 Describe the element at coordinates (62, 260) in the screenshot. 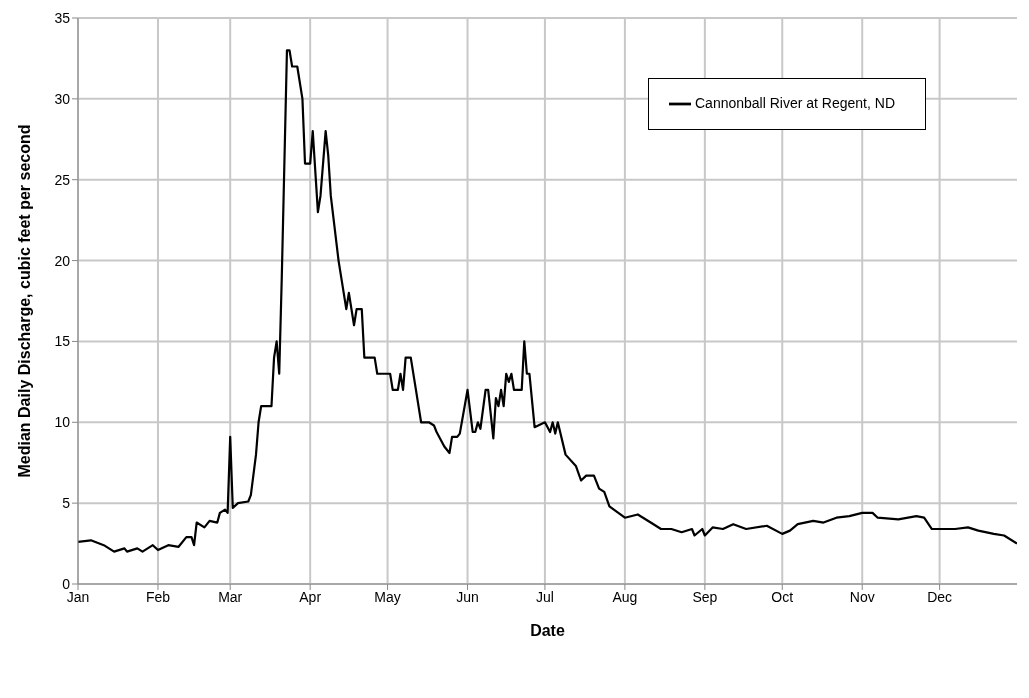

I see `y-tick-label: 20` at that location.